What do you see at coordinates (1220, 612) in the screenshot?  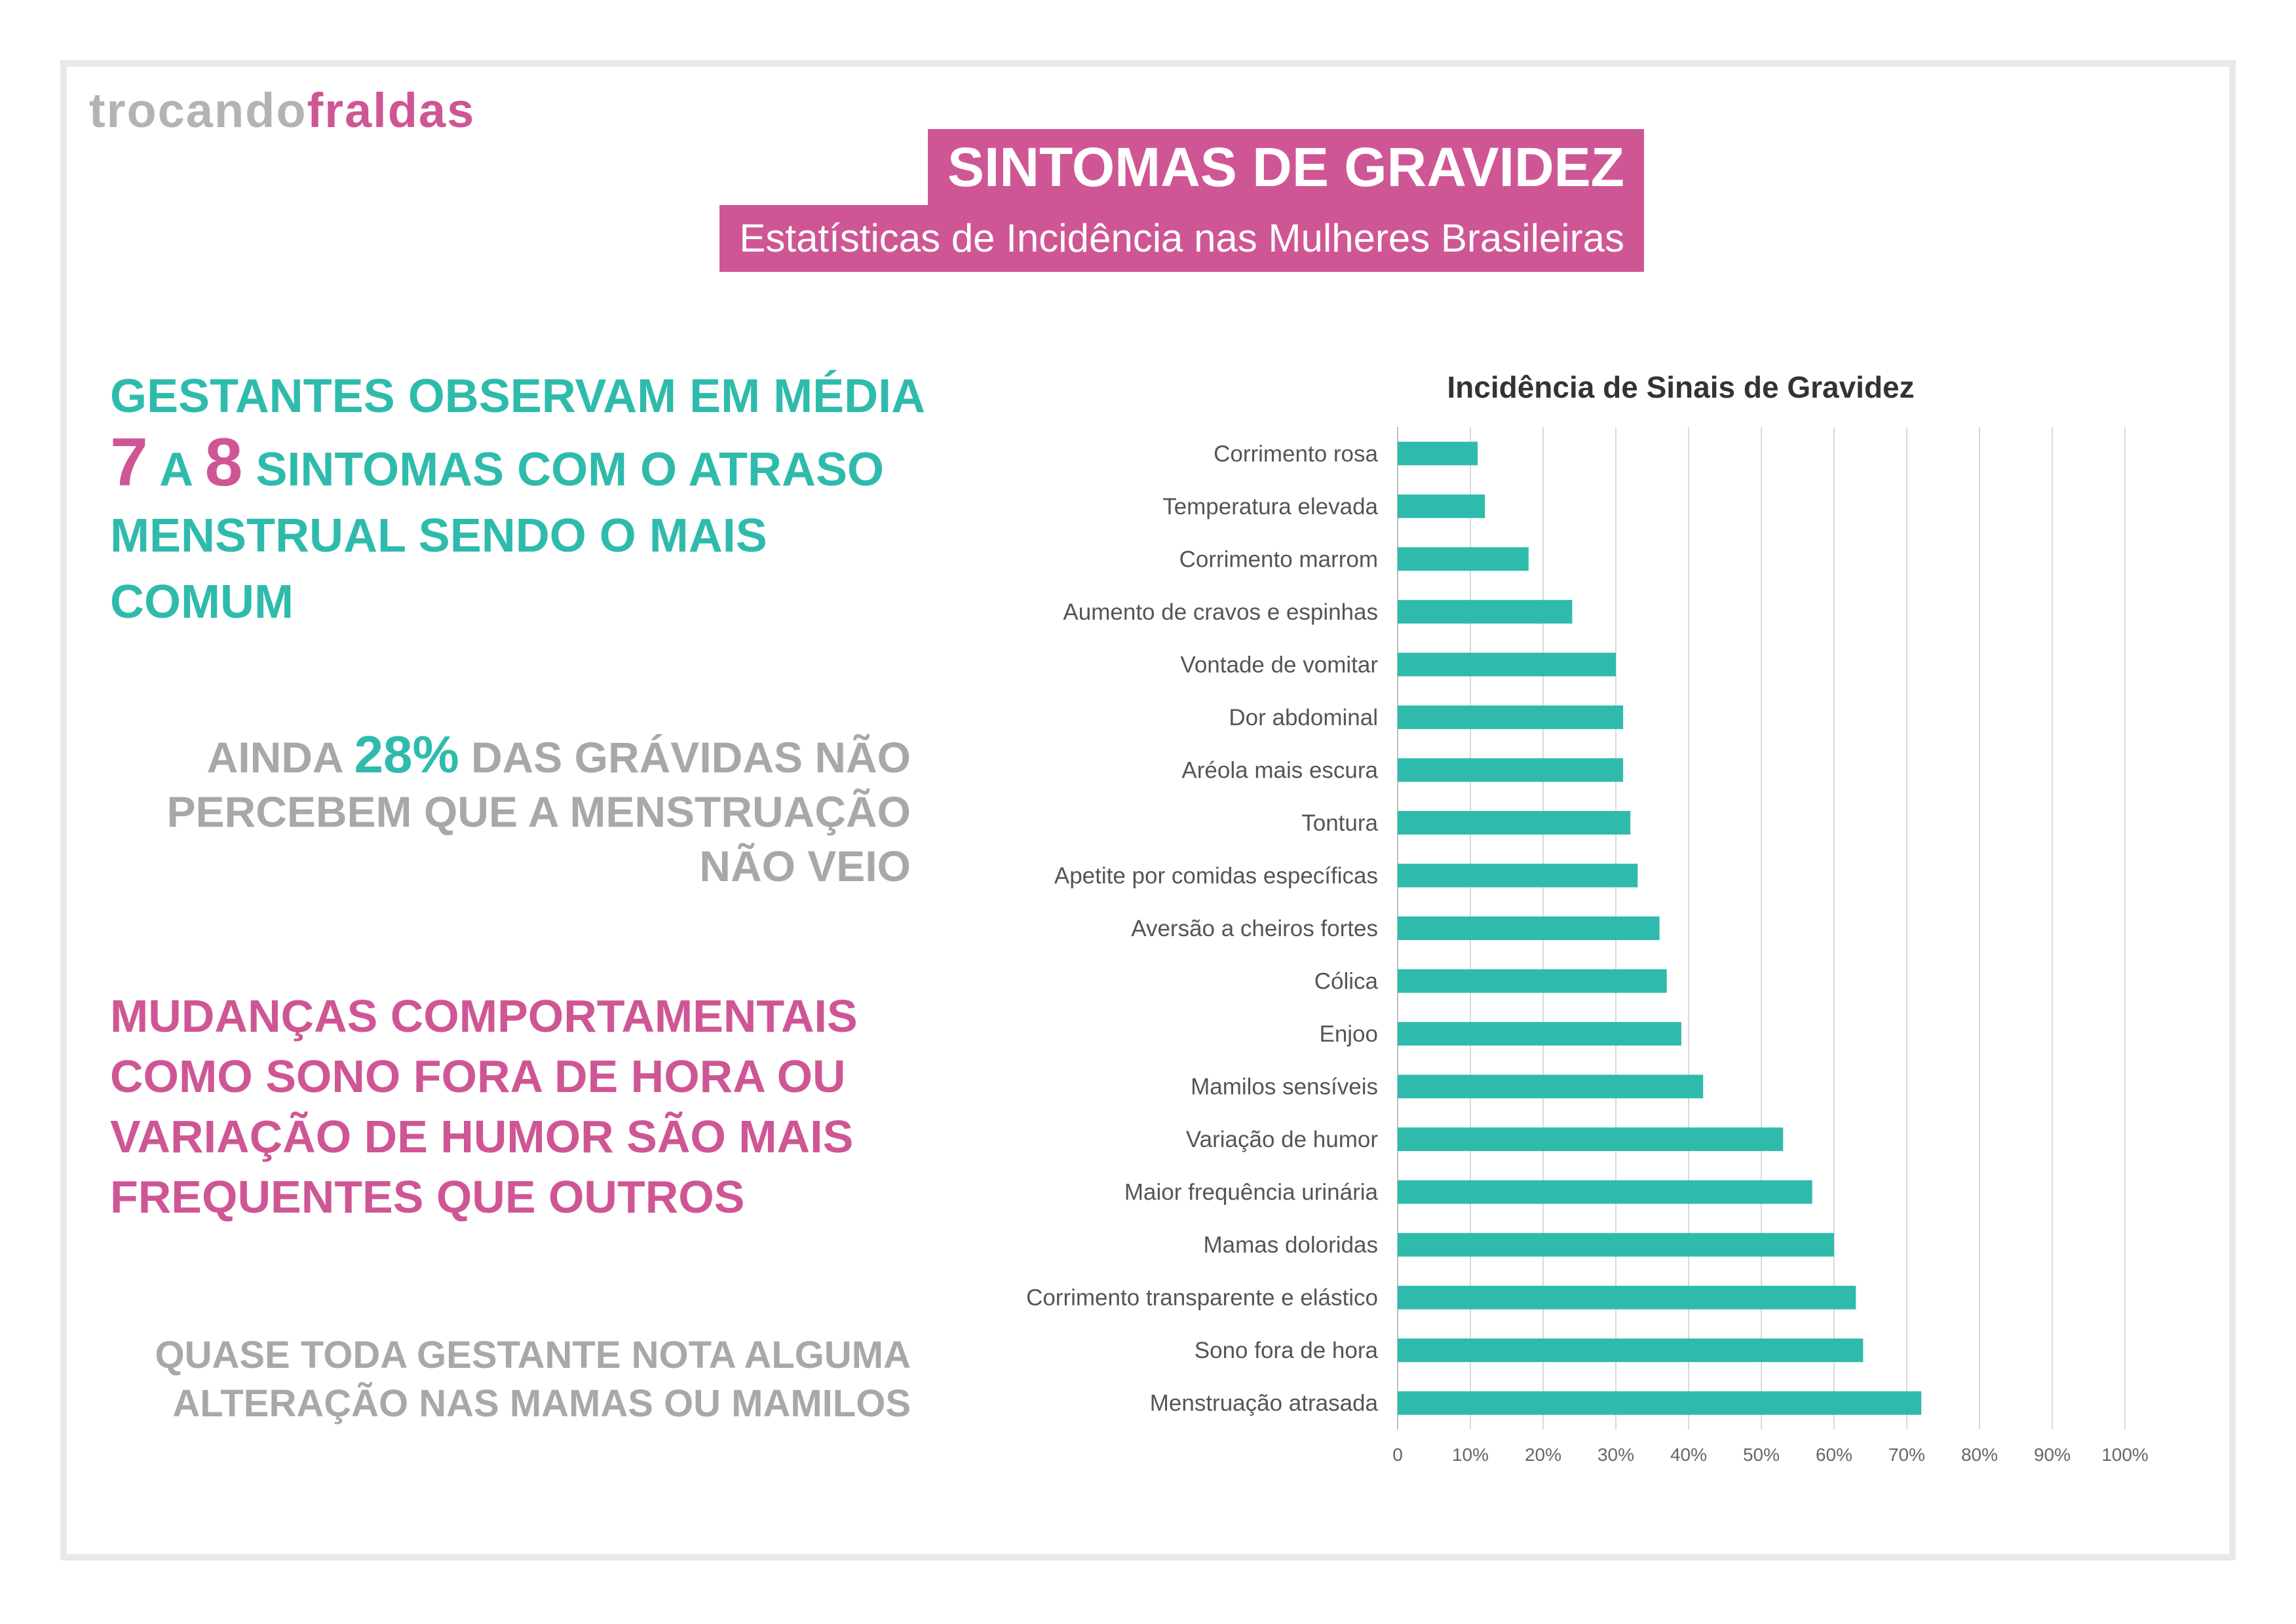 I see `category-label: Aumento de cravos e espinhas` at bounding box center [1220, 612].